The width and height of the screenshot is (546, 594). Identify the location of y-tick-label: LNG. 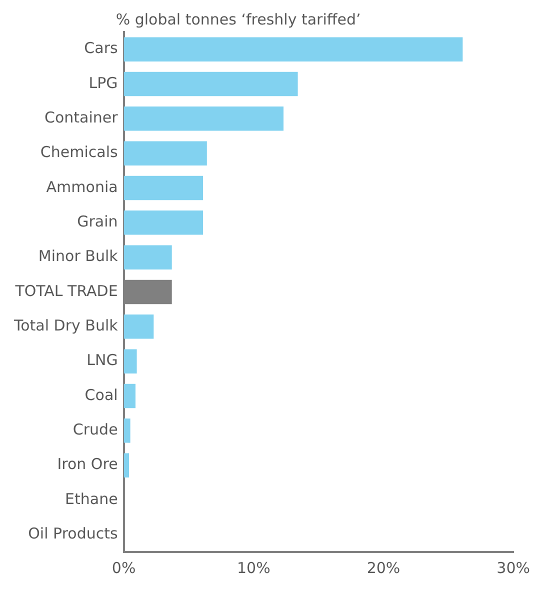
(102, 360).